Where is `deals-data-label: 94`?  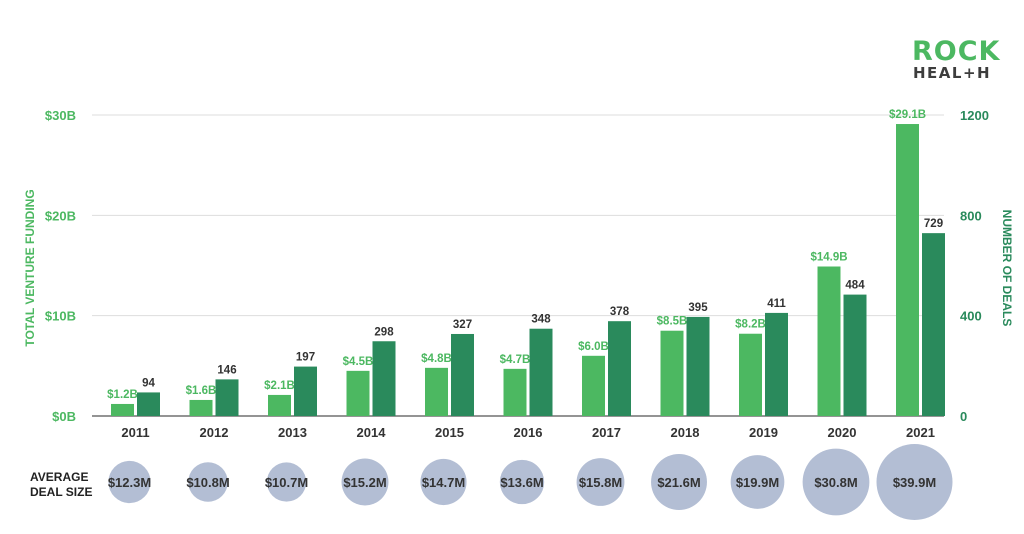
deals-data-label: 94 is located at coordinates (148, 383).